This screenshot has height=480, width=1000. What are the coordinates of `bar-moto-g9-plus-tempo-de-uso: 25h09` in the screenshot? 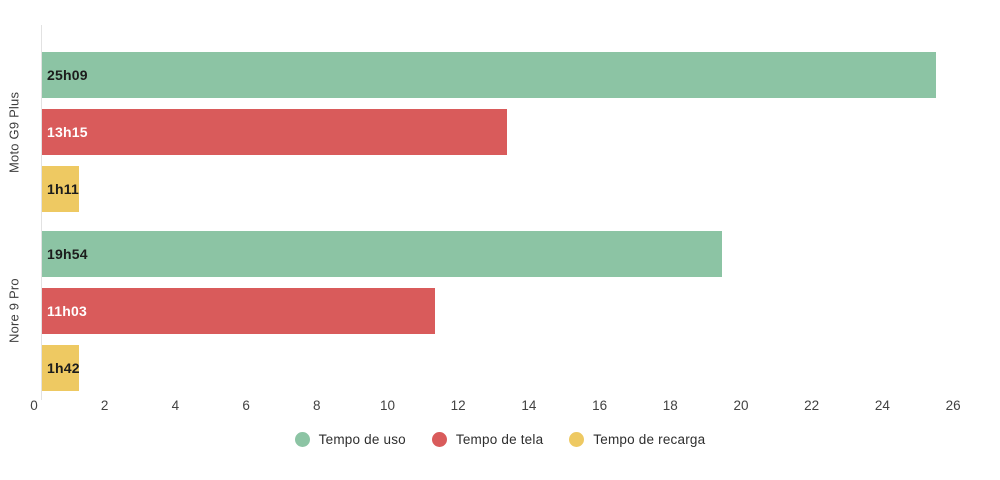 It's located at (489, 75).